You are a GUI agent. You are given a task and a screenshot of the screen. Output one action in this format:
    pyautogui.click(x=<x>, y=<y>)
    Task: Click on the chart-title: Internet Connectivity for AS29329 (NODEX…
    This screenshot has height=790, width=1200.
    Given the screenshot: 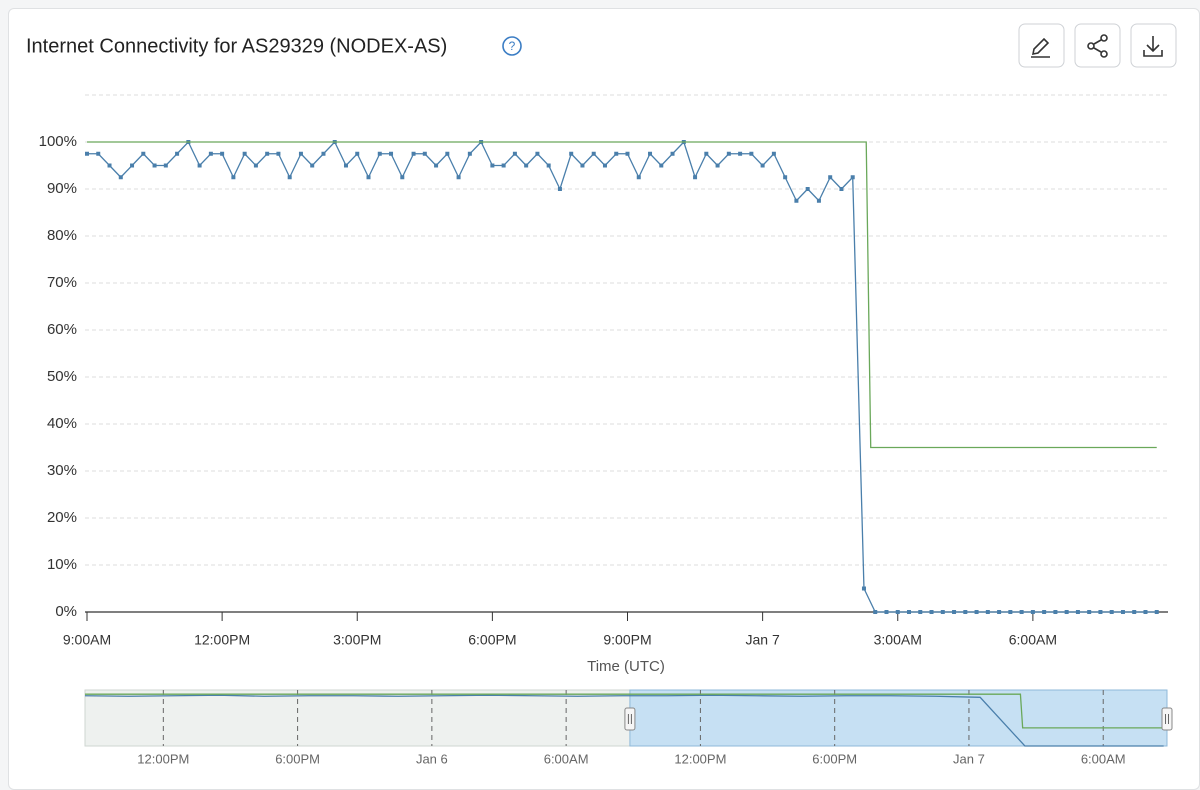 What is the action you would take?
    pyautogui.click(x=236, y=46)
    